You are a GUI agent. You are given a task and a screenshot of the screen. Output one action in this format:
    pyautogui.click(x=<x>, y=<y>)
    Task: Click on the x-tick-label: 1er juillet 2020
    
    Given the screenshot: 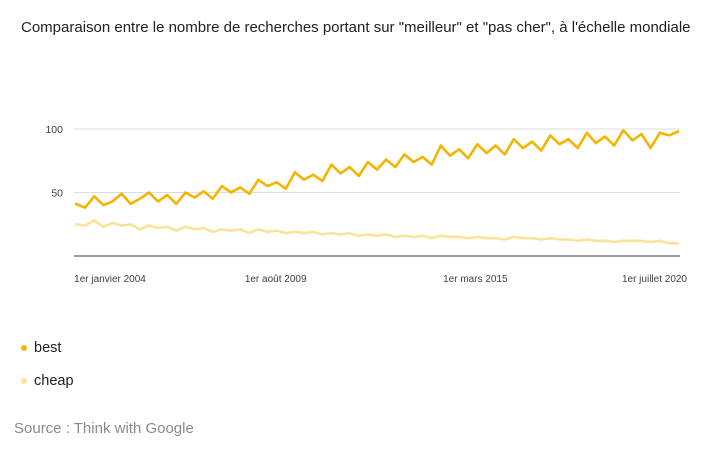 What is the action you would take?
    pyautogui.click(x=654, y=279)
    